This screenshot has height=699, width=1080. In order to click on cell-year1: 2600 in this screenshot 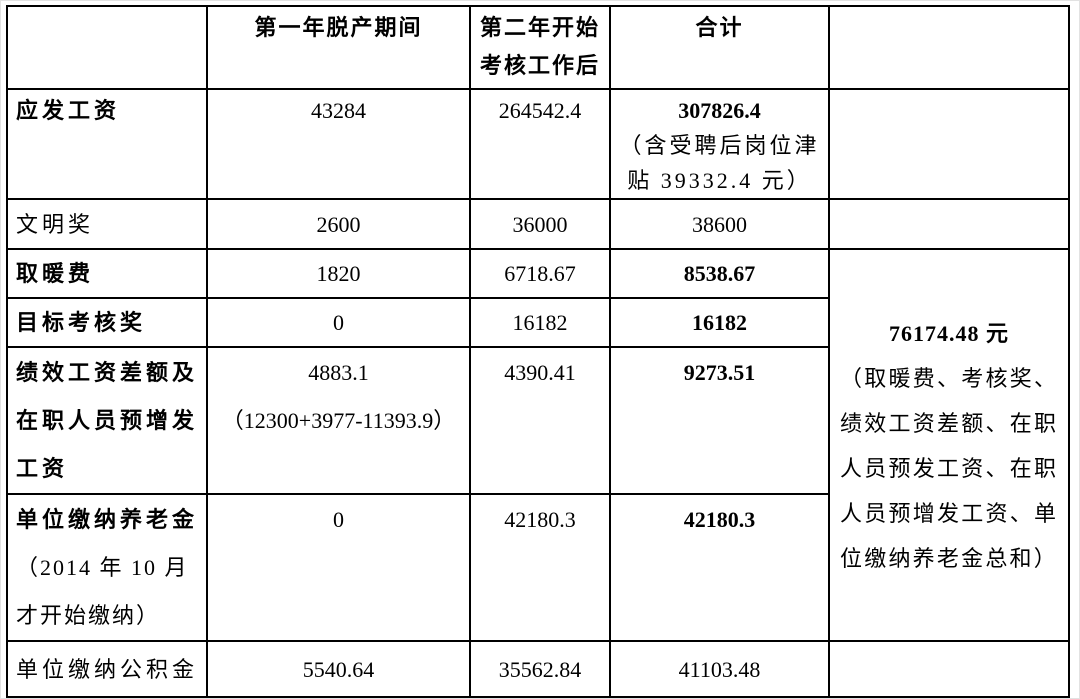, I will do `click(338, 224)`.